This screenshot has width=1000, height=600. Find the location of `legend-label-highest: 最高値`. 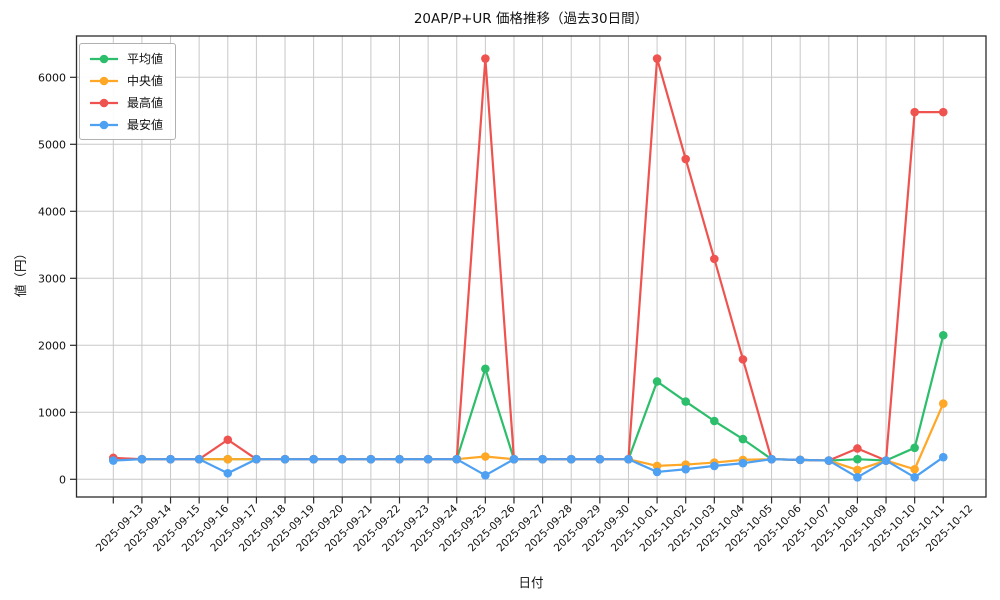

legend-label-highest: 最高値 is located at coordinates (145, 103).